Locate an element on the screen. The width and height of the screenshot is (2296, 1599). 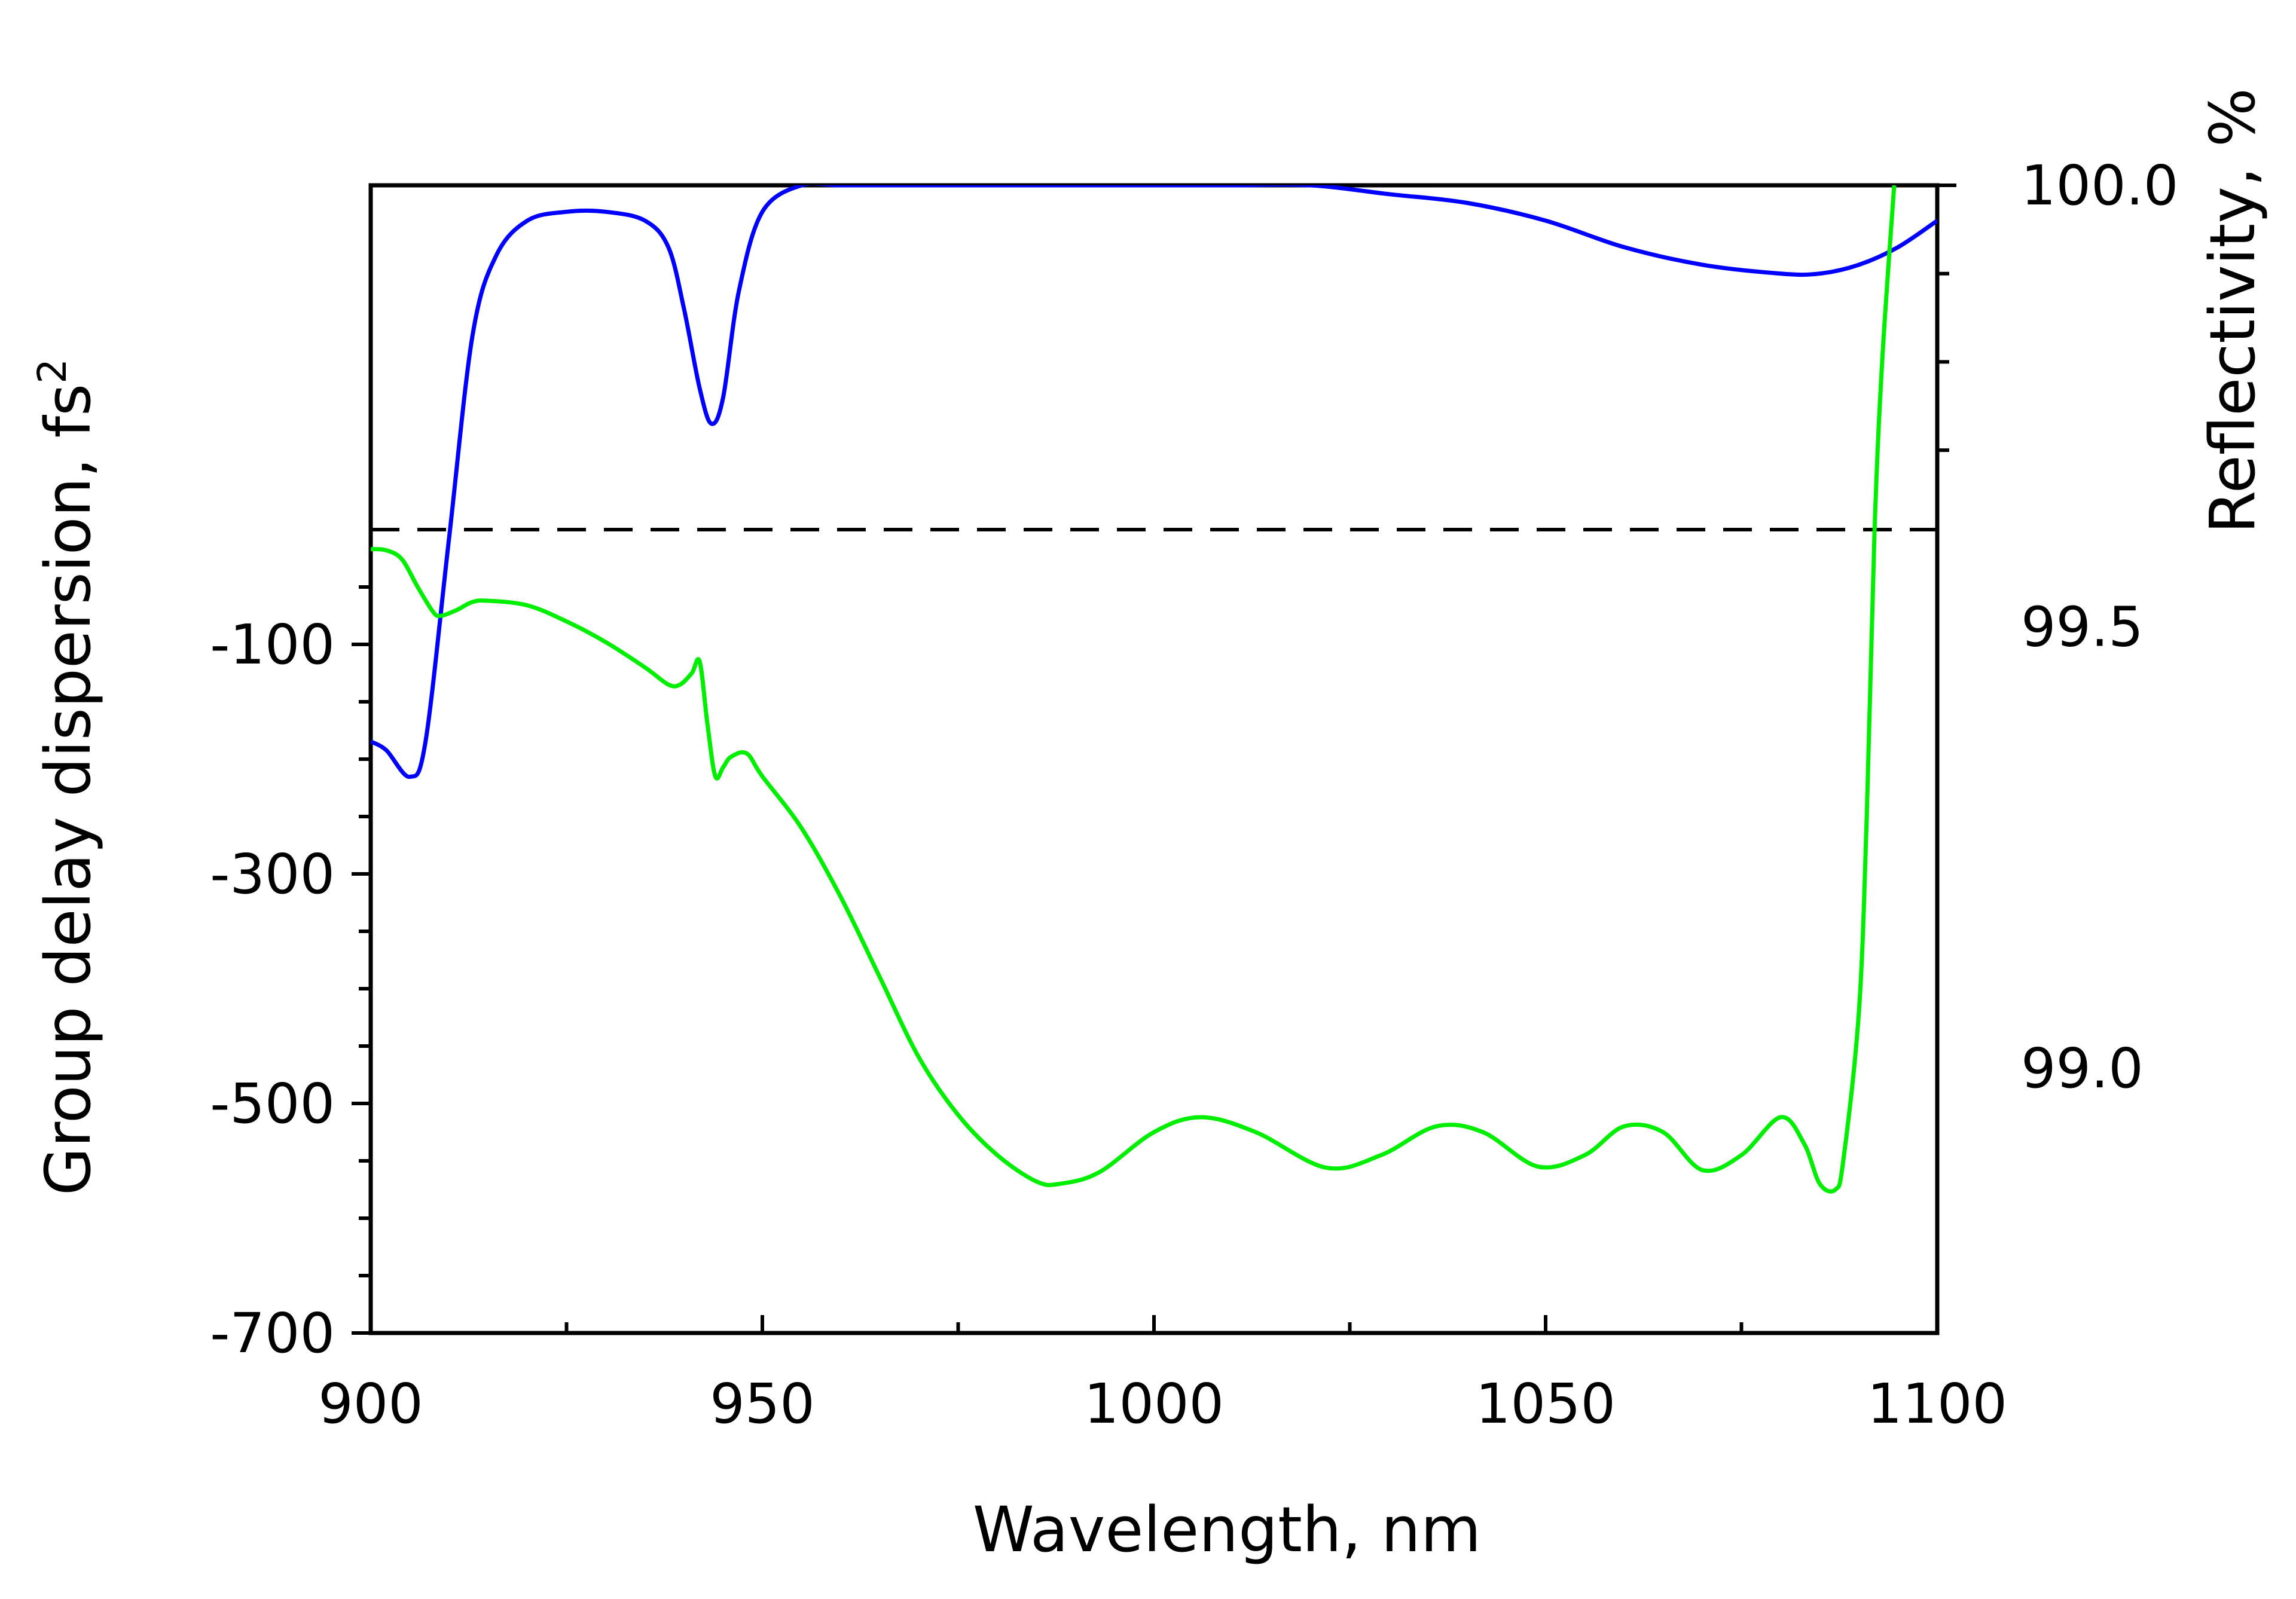
x-tick-label: 950 is located at coordinates (762, 1404).